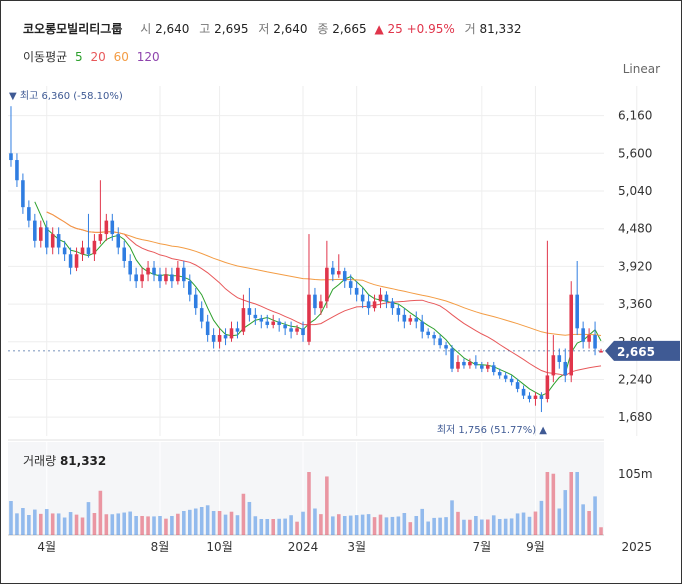  Describe the element at coordinates (481, 547) in the screenshot. I see `x-tick-label: 7월` at that location.